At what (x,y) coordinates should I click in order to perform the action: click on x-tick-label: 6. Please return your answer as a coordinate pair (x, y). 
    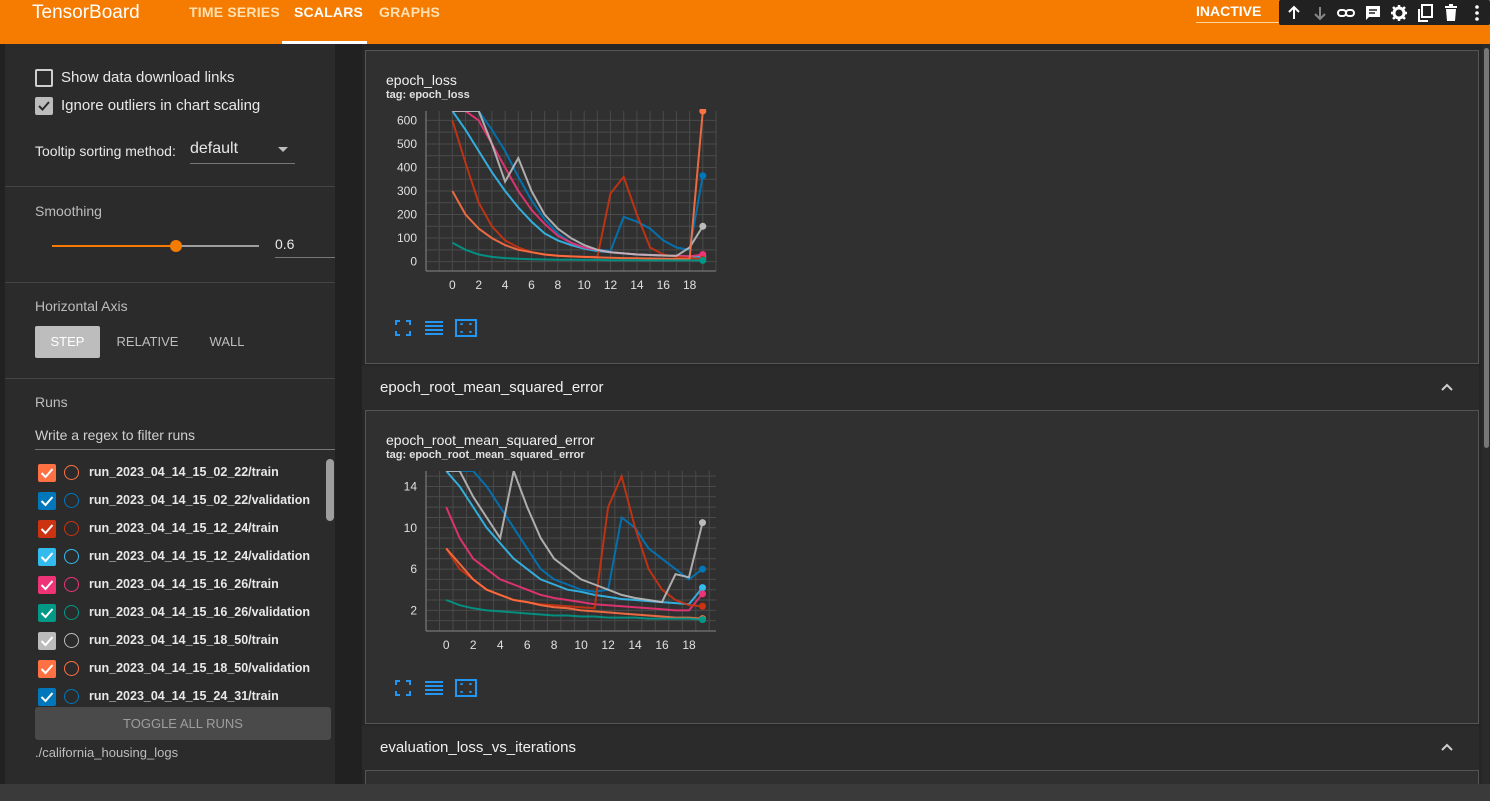
    Looking at the image, I should click on (527, 645).